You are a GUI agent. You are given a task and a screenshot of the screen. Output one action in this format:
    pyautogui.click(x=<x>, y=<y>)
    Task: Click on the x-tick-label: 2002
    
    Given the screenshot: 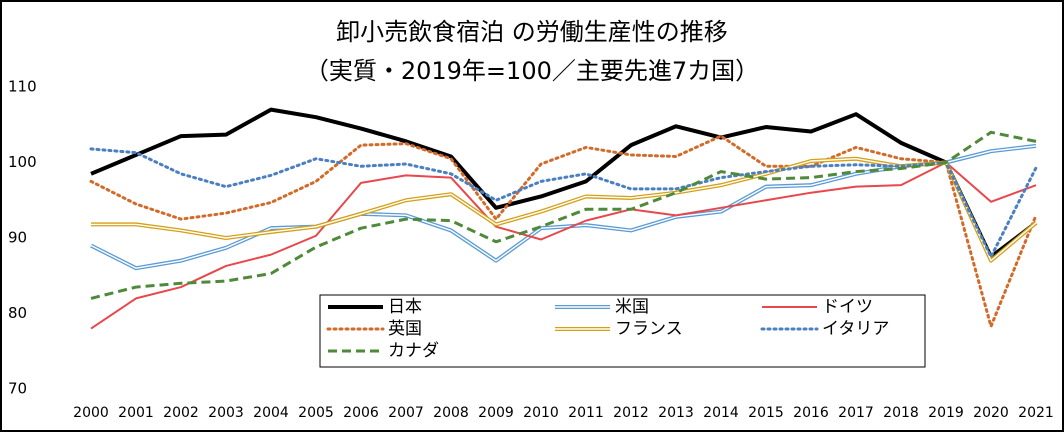 What is the action you would take?
    pyautogui.click(x=181, y=413)
    